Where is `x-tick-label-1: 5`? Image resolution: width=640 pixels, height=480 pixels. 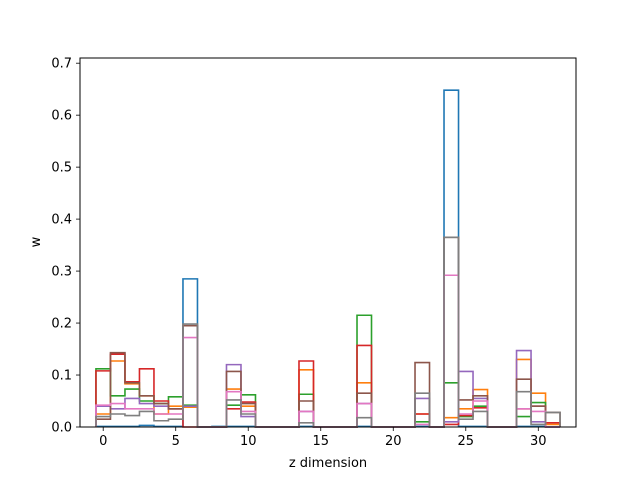 x-tick-label-1: 5 is located at coordinates (176, 441).